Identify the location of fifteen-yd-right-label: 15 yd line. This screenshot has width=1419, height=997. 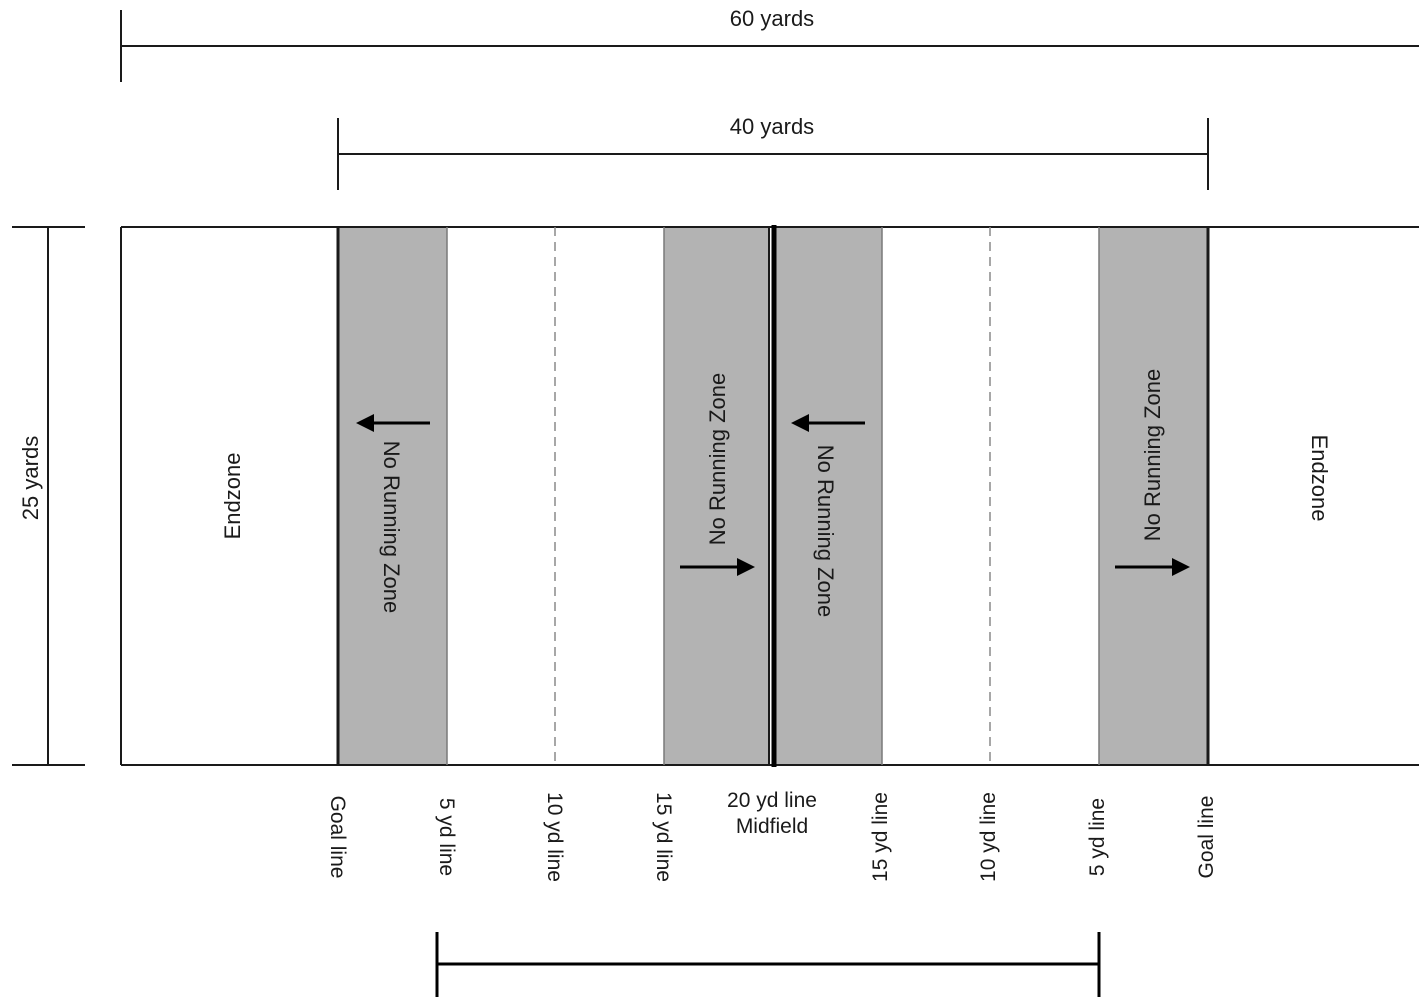
(880, 837).